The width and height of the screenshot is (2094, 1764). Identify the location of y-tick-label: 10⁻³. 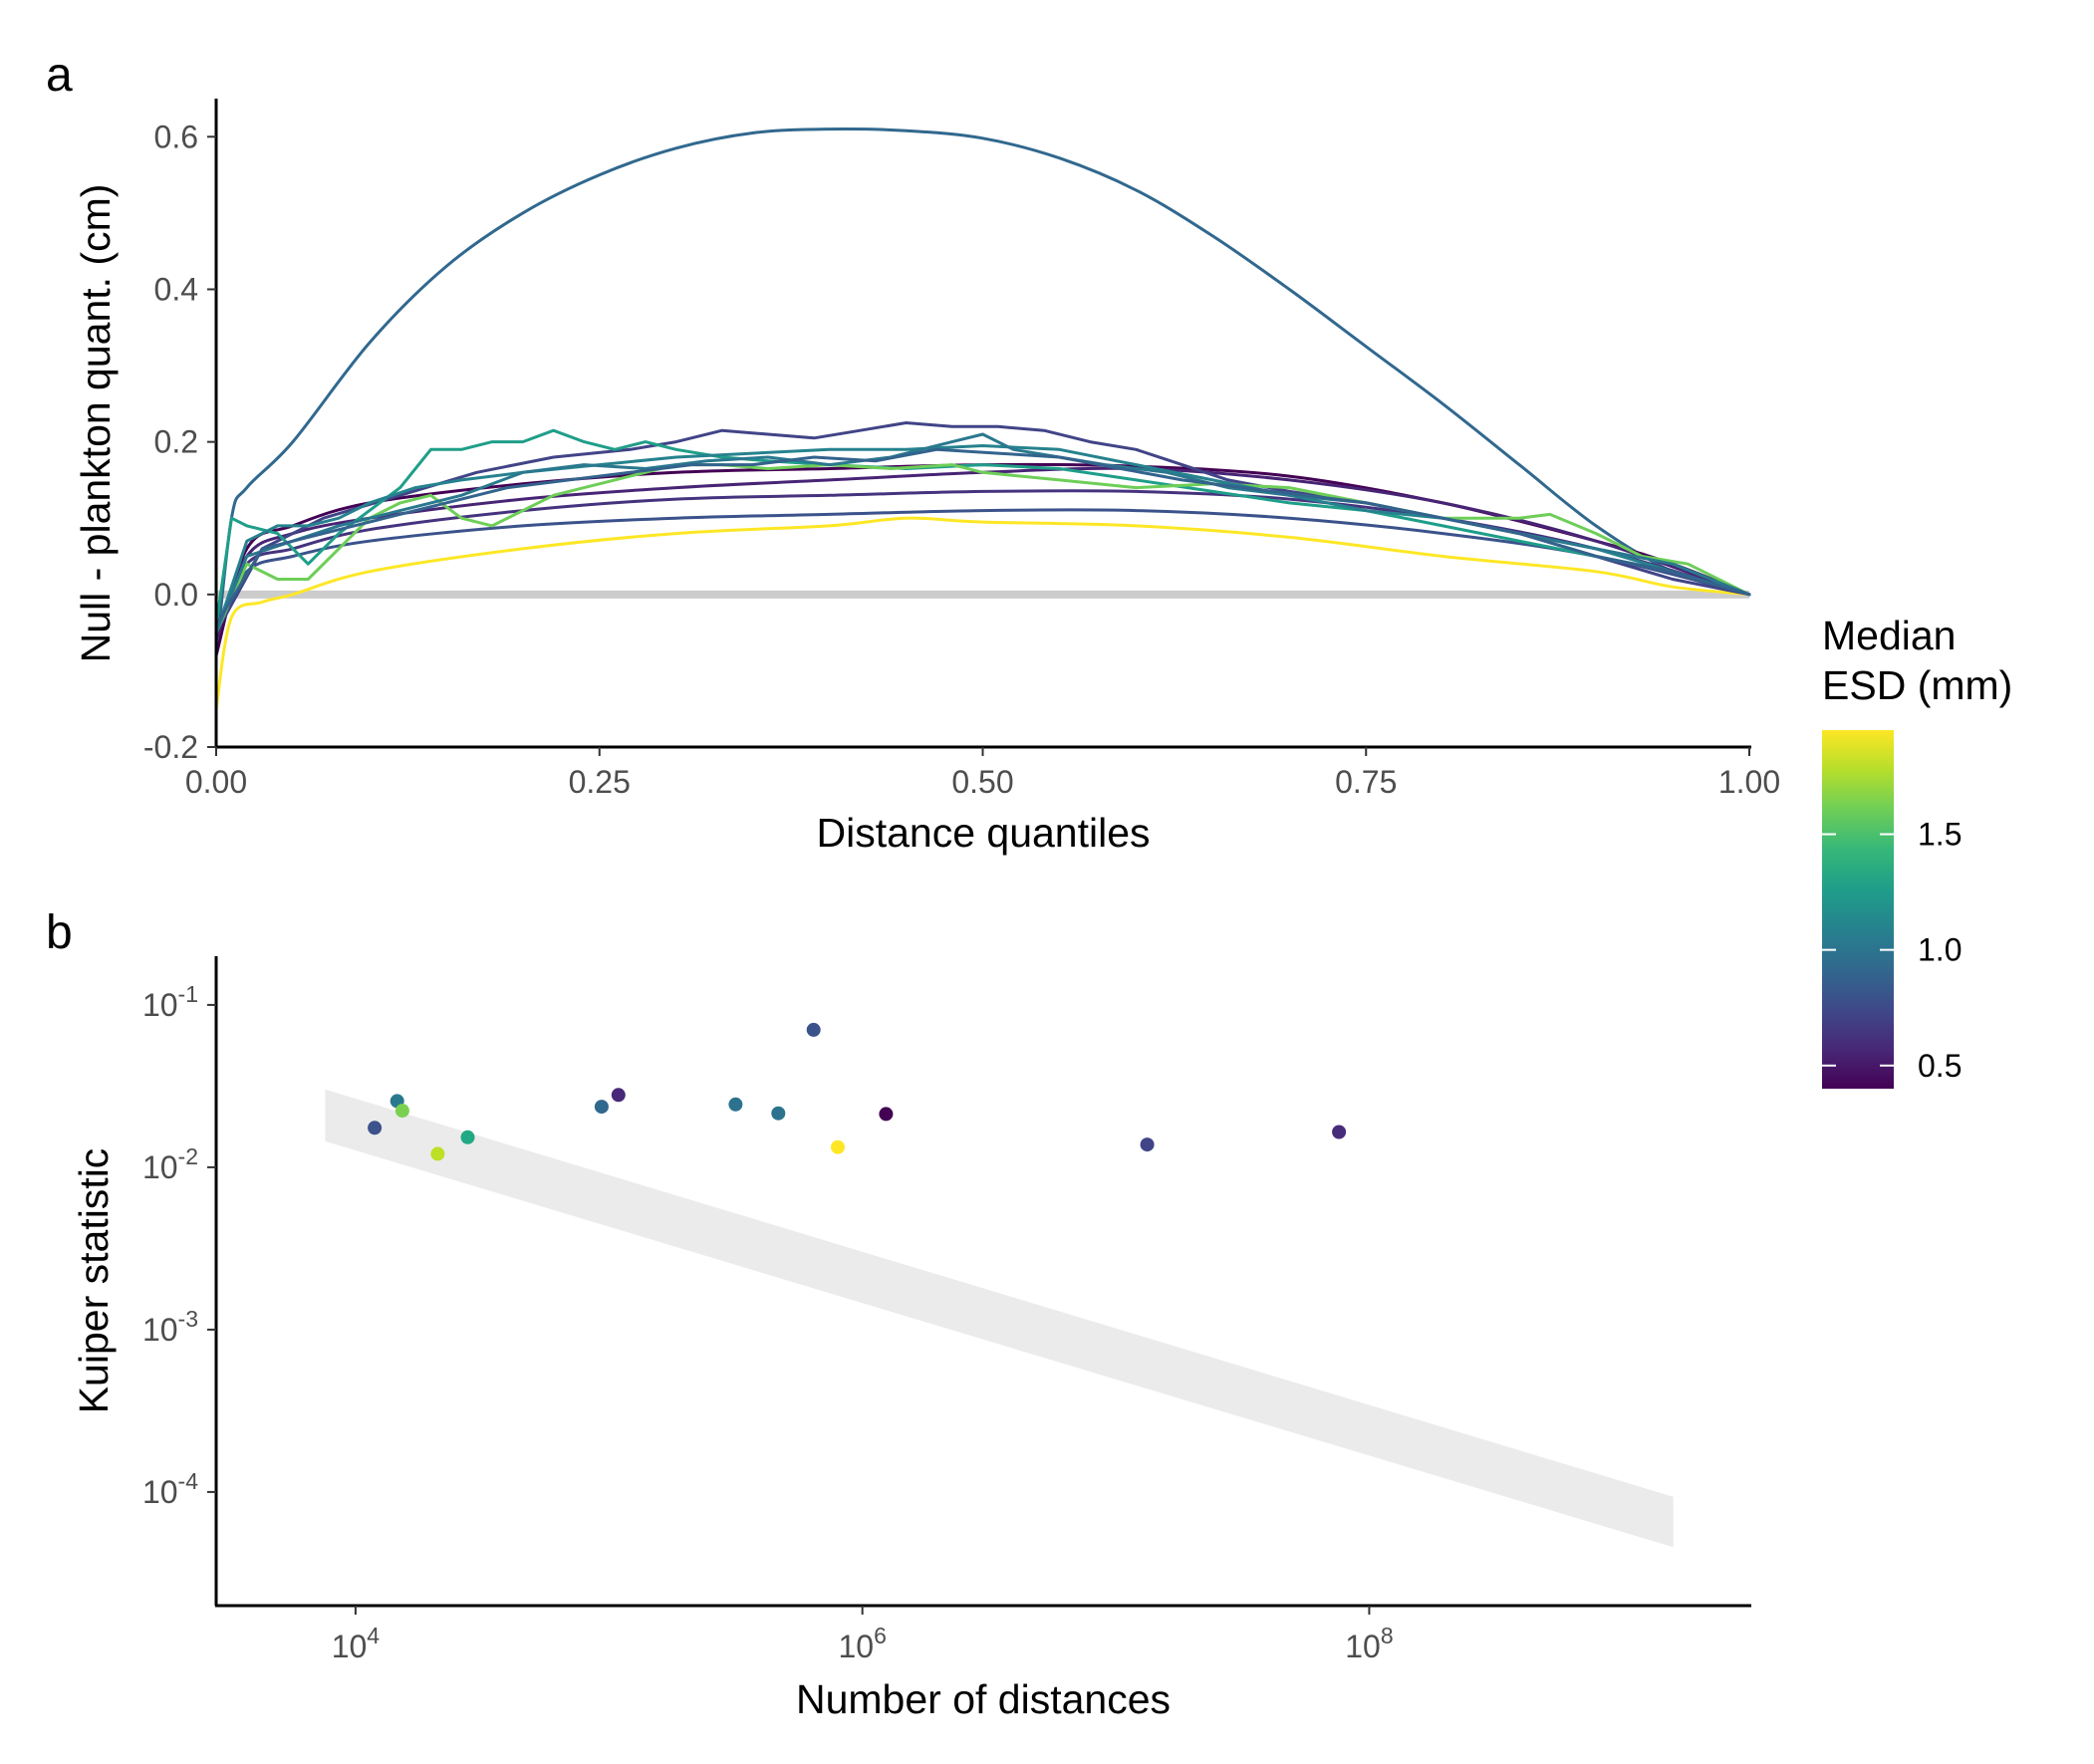
(170, 1327).